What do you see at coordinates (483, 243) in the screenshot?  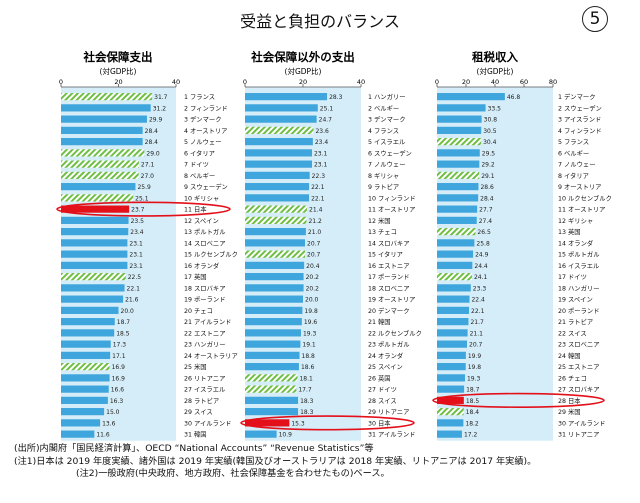 I see `bar-value-label: 25.8` at bounding box center [483, 243].